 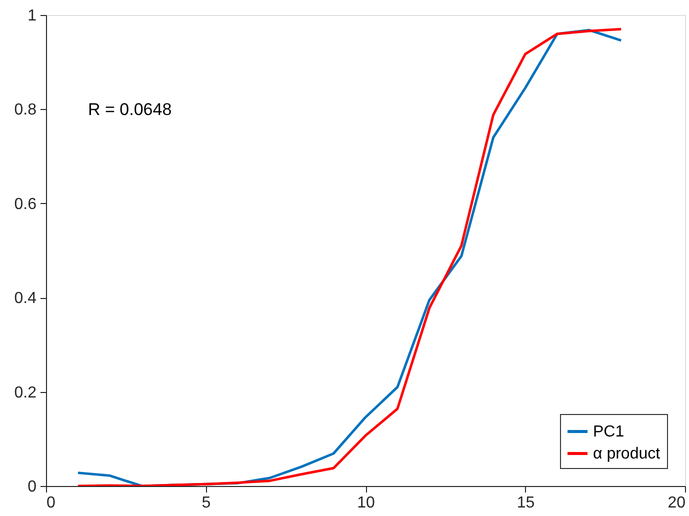 What do you see at coordinates (525, 503) in the screenshot?
I see `x-tick-label: 15` at bounding box center [525, 503].